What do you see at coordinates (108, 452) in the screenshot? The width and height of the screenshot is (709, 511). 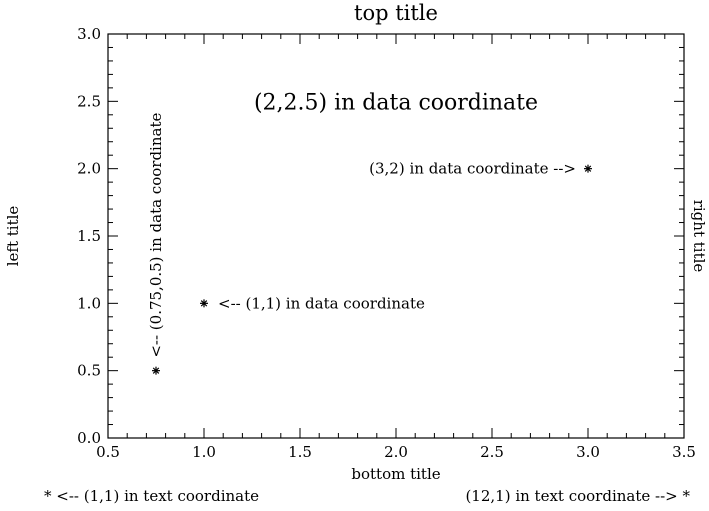 I see `x-tick-label: 0.5` at bounding box center [108, 452].